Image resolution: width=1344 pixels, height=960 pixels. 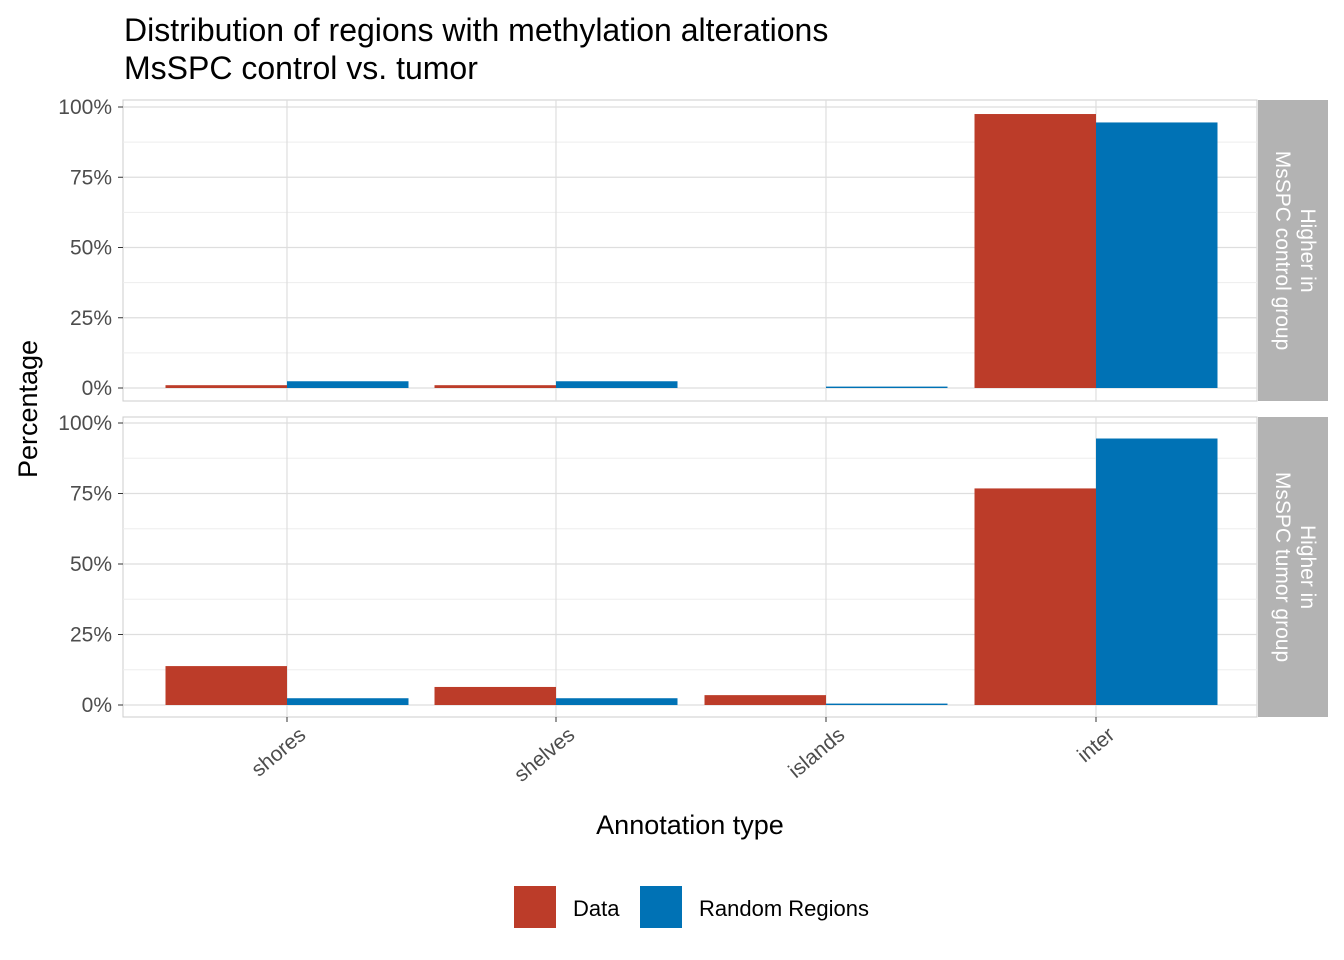 What do you see at coordinates (1282, 567) in the screenshot?
I see `facet-strip-line: MsSPC tumor group` at bounding box center [1282, 567].